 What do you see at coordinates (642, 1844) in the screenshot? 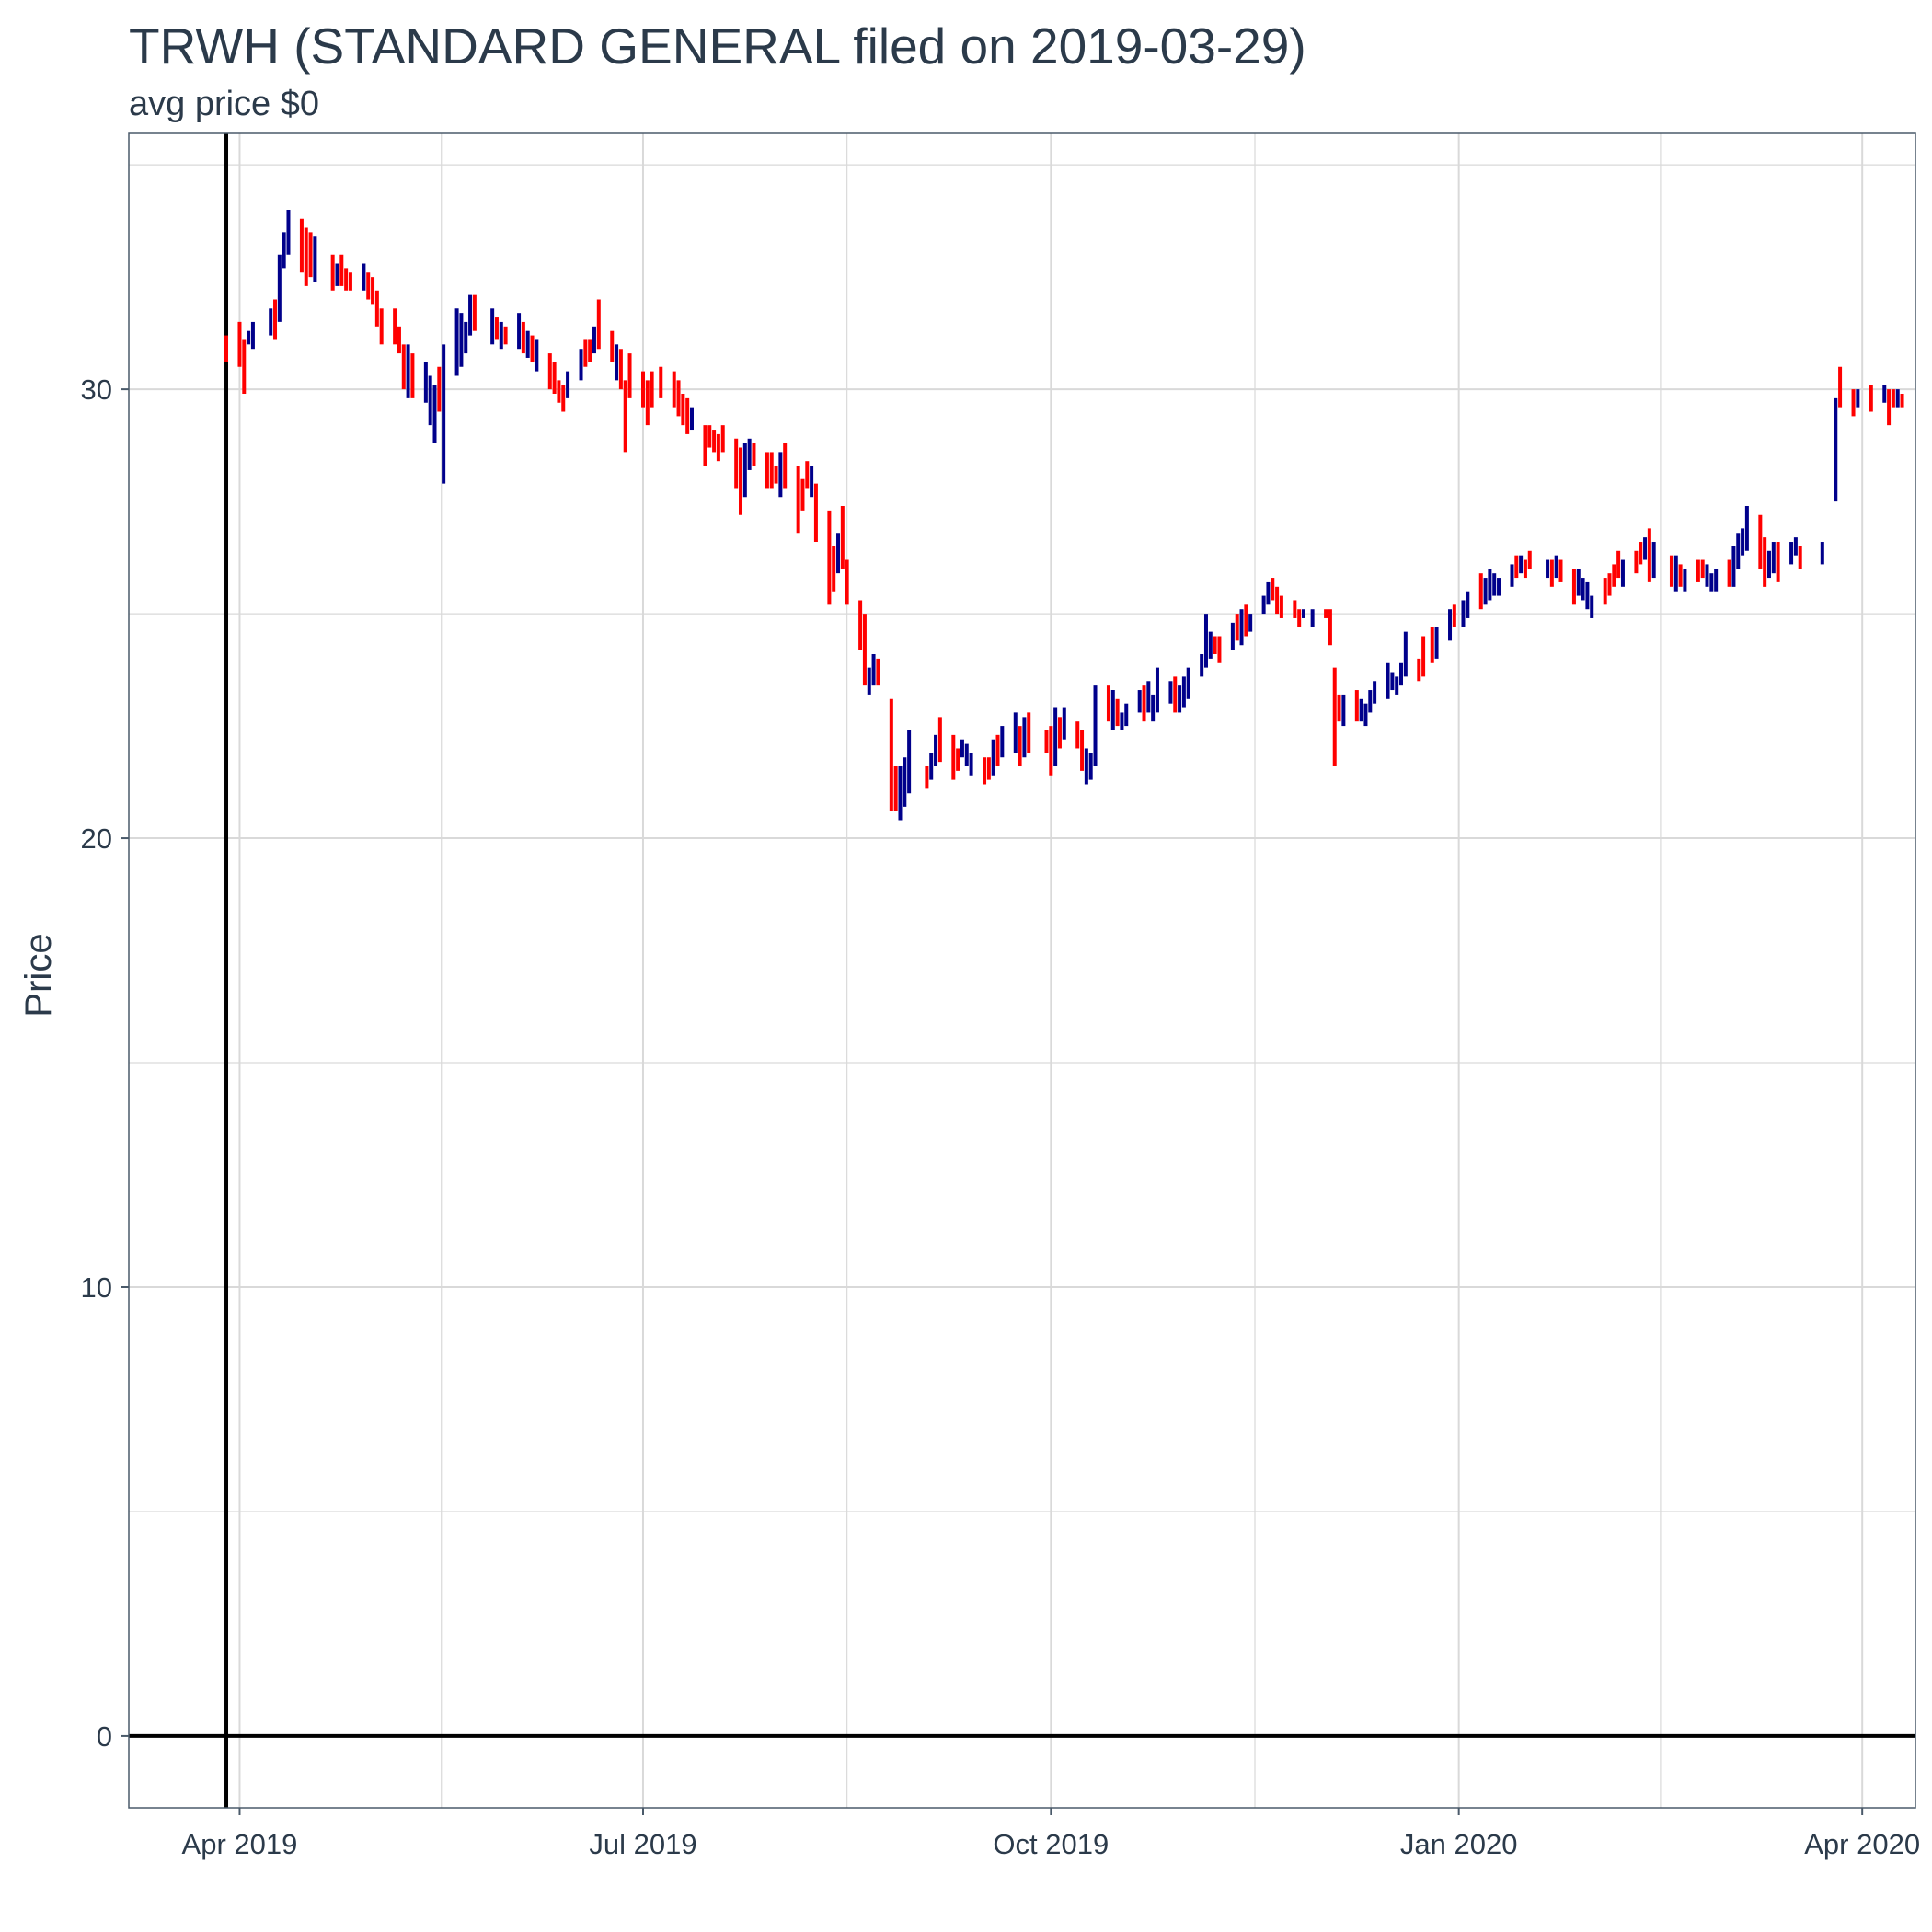
I see `x-tick-label: Jul 2019` at bounding box center [642, 1844].